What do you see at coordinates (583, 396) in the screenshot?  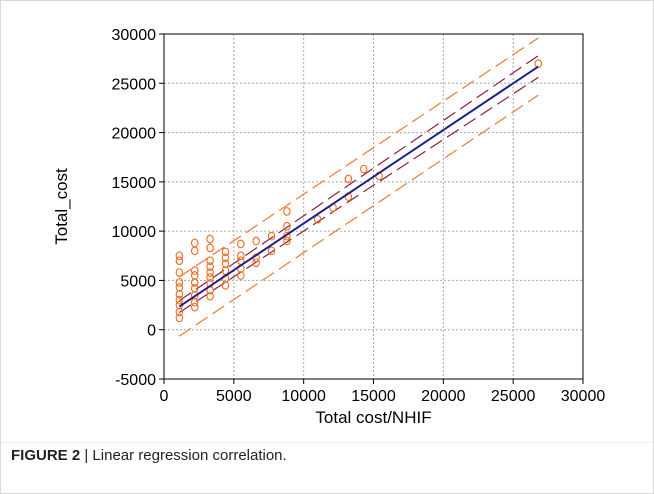 I see `x-tick-label: 30000` at bounding box center [583, 396].